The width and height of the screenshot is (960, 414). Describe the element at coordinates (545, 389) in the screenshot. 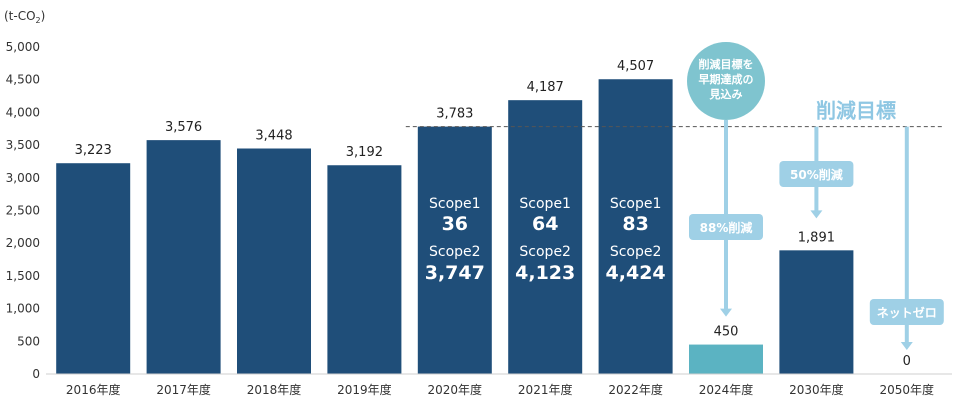

I see `x-tick-label: 2021年度` at that location.